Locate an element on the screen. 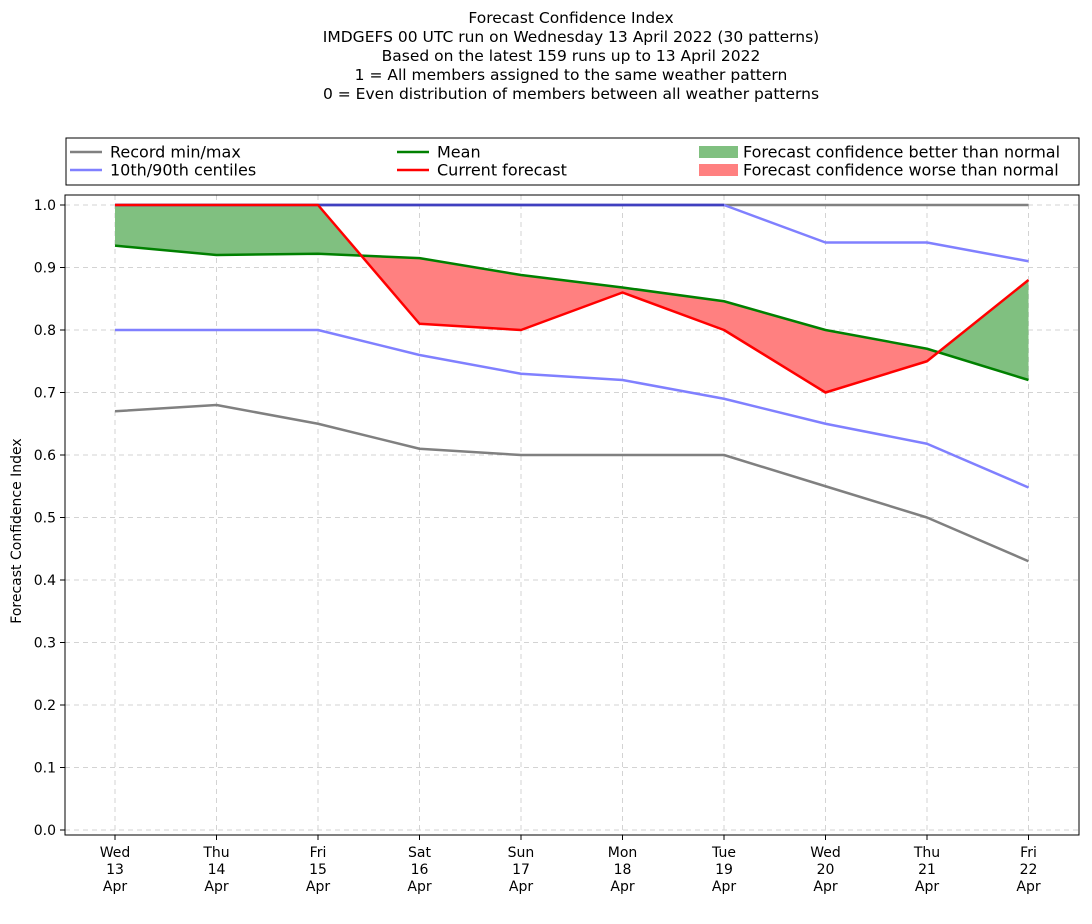 This screenshot has width=1092, height=924. series-record-min is located at coordinates (571, 483).